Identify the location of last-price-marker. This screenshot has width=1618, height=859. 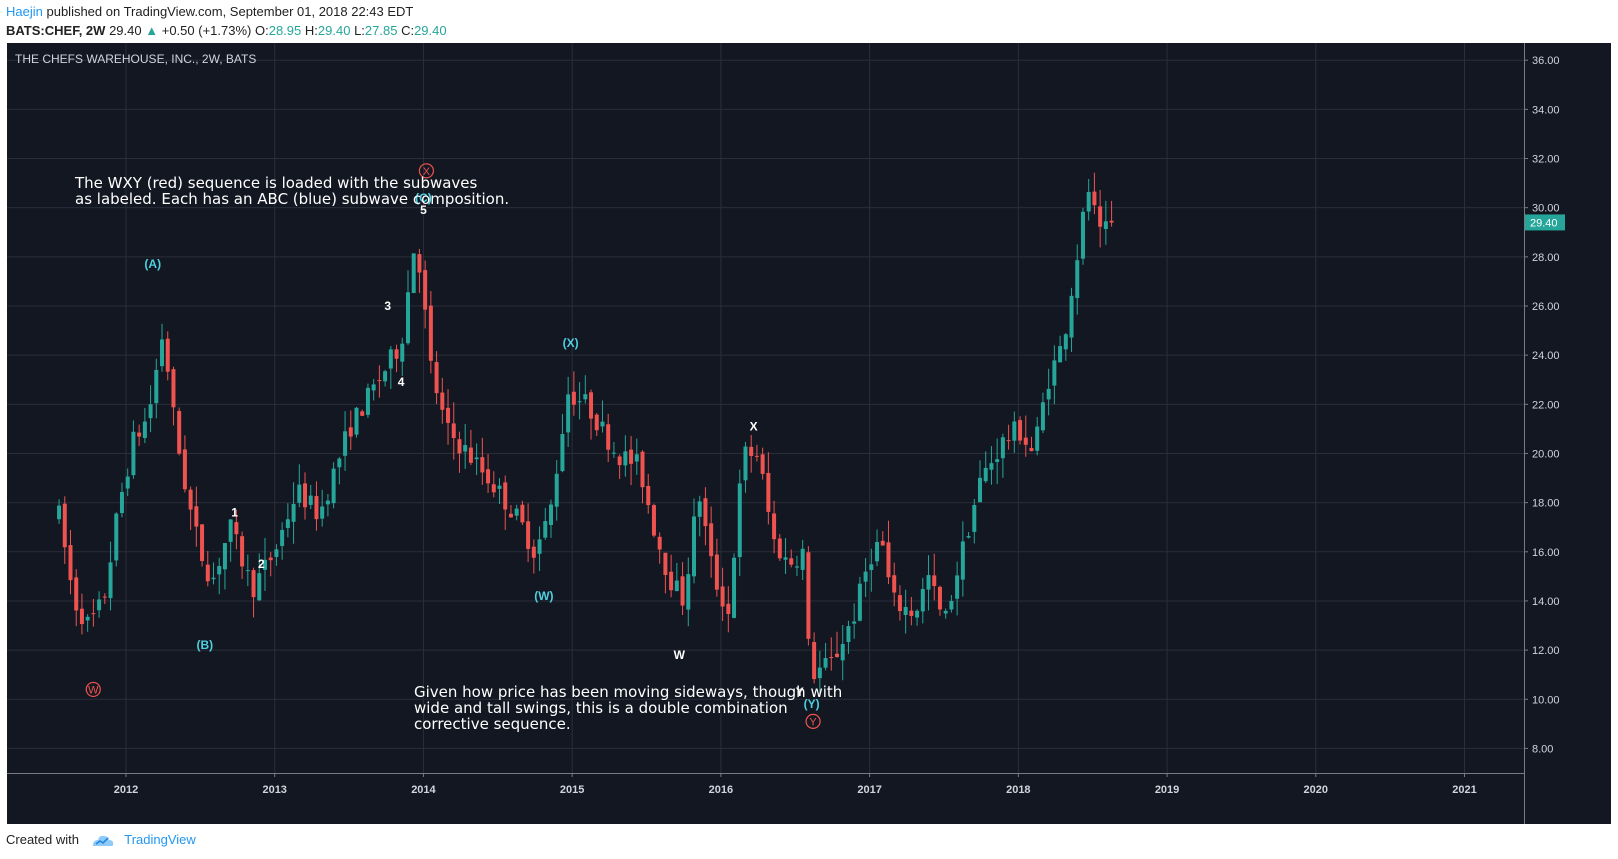
(1545, 222).